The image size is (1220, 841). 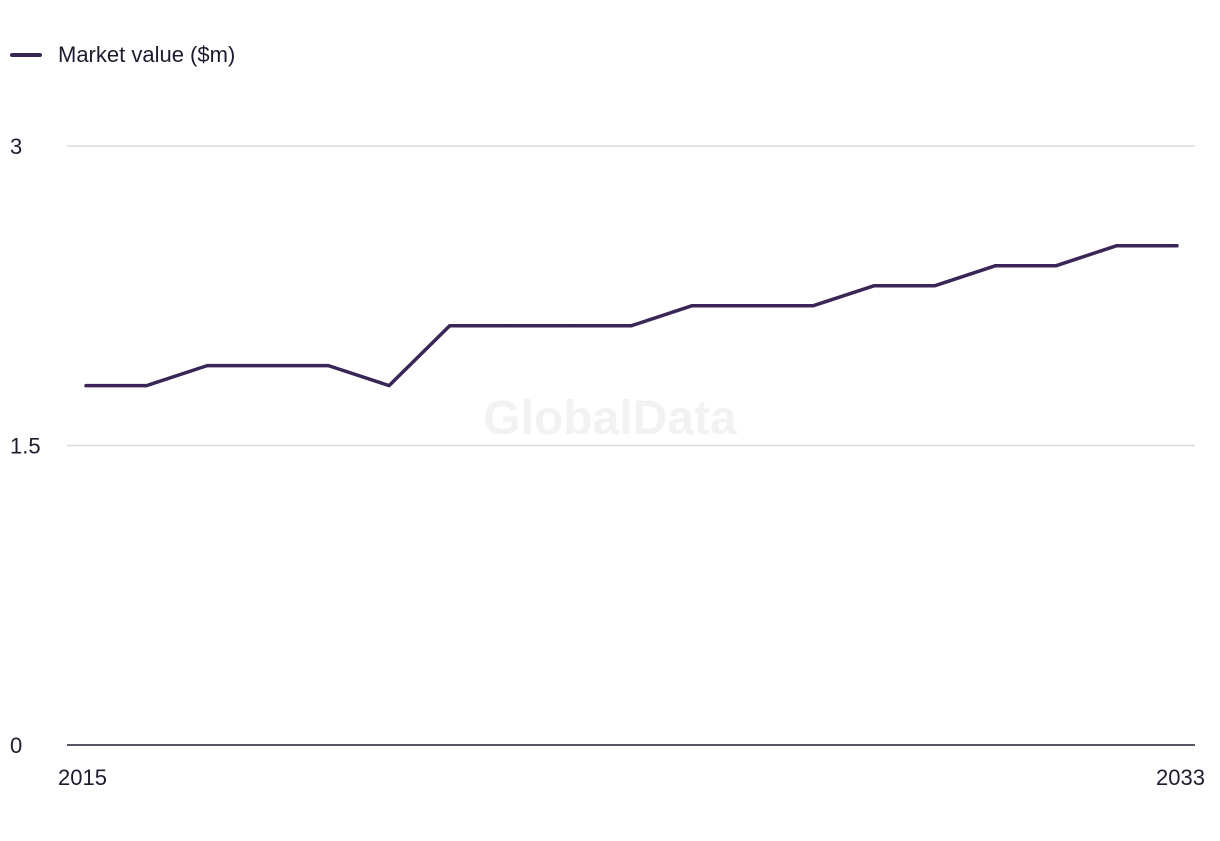 I want to click on y-tick-label: 3, so click(x=16, y=146).